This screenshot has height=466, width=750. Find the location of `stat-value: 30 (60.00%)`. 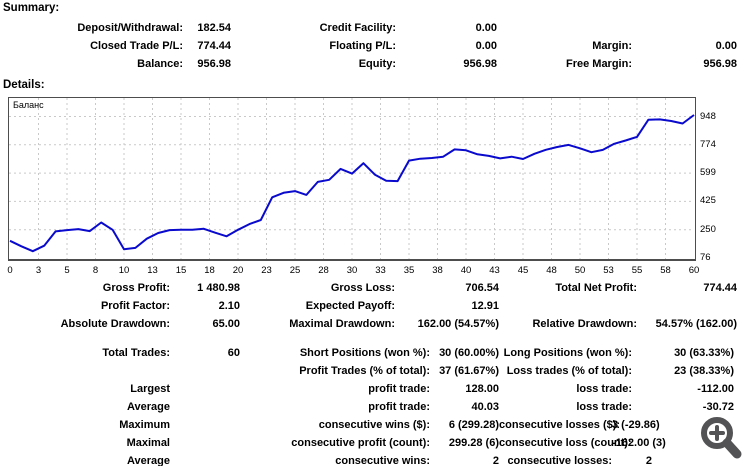

stat-value: 30 (60.00%) is located at coordinates (469, 353).